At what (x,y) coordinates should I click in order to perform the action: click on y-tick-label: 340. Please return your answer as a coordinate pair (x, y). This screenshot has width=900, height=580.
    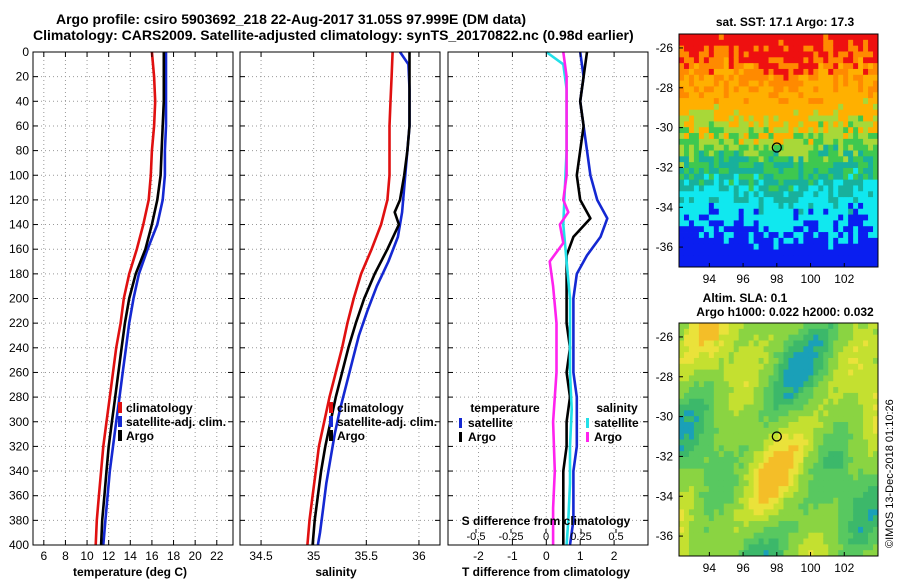
    Looking at the image, I should click on (19, 471).